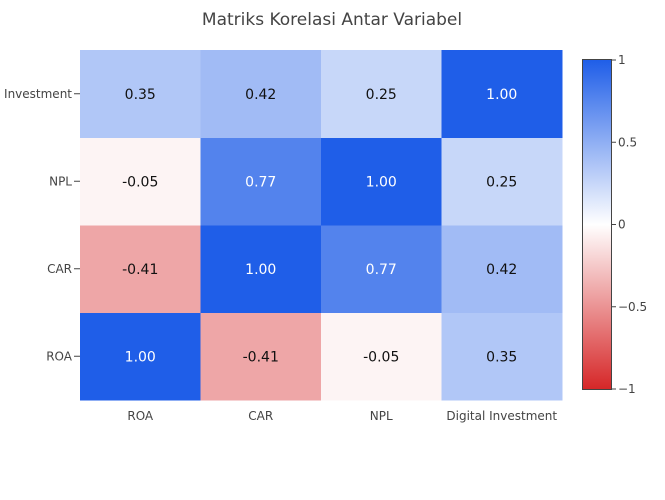 The height and width of the screenshot is (500, 665). I want to click on x-axis-ticks: ROA CAR NPL Digital Investment, so click(342, 416).